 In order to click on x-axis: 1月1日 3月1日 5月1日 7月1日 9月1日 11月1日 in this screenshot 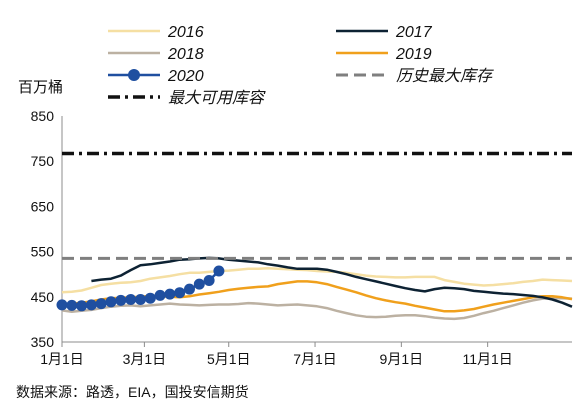, I will do `click(306, 354)`.